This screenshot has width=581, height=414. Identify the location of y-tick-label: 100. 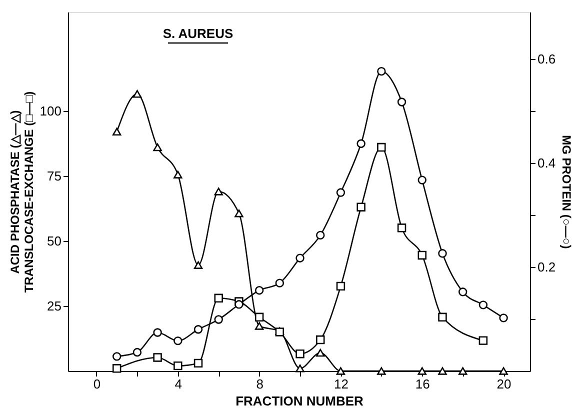
(51, 110).